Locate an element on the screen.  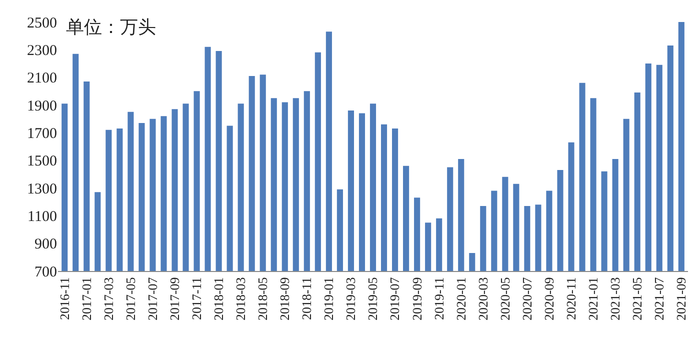
x-tick-label: 2021-07 is located at coordinates (659, 298).